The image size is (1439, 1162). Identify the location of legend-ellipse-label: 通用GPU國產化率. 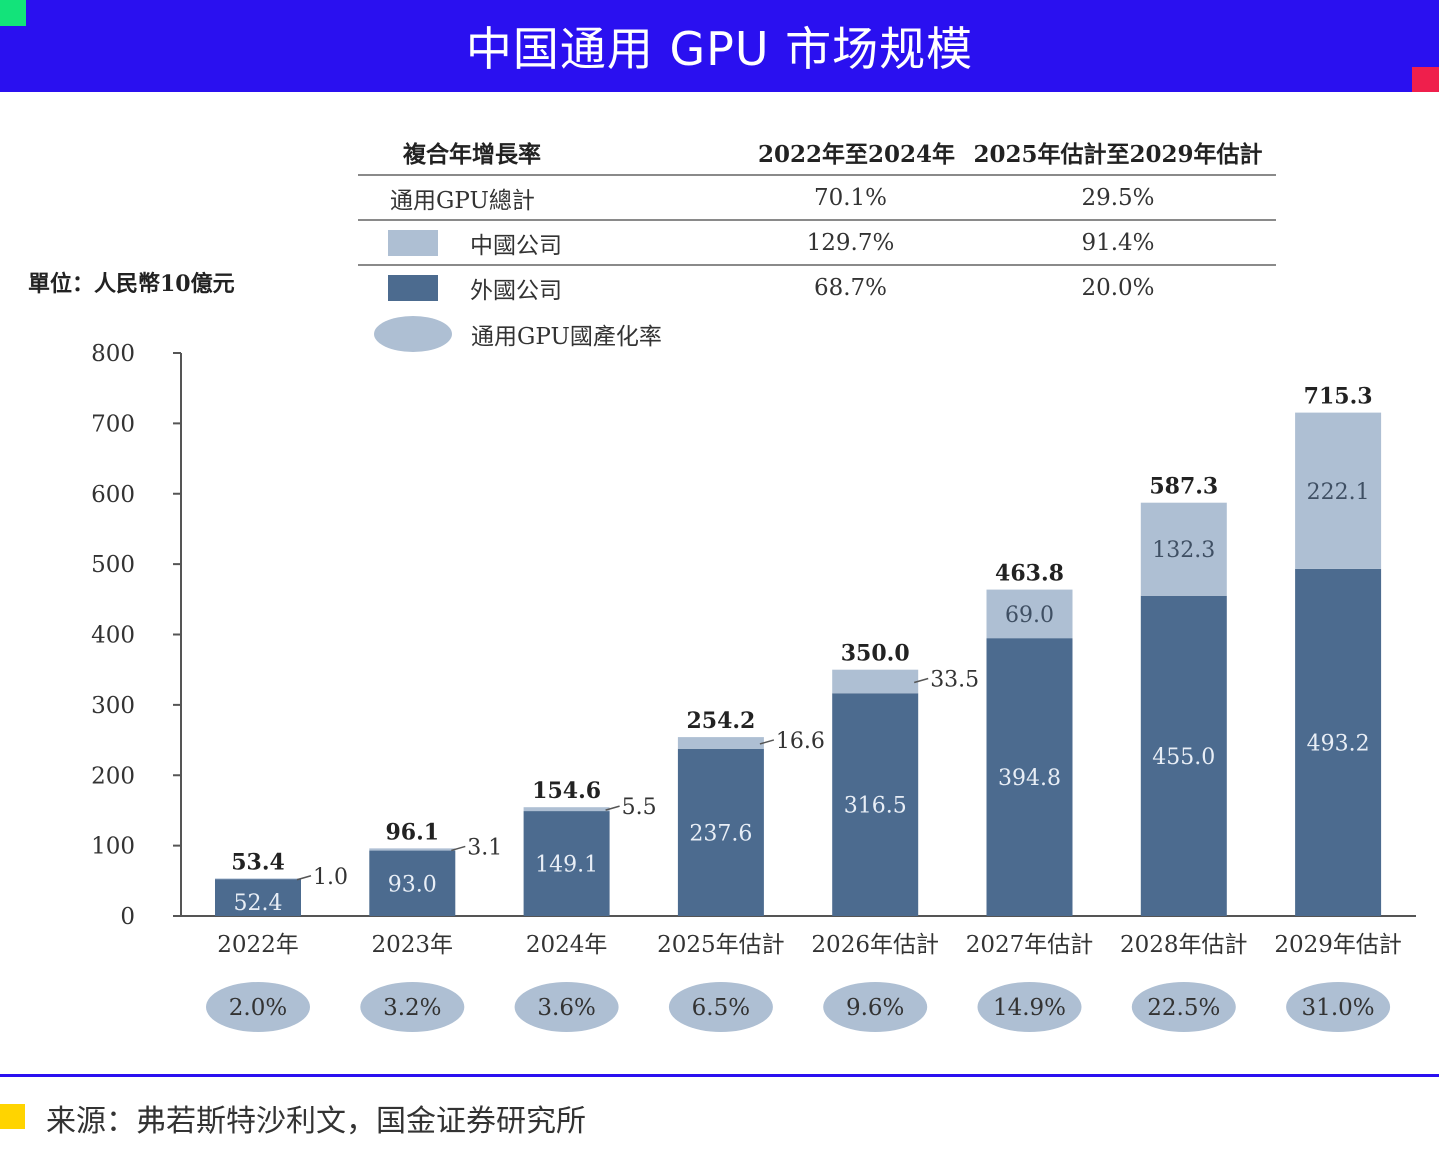
(566, 337).